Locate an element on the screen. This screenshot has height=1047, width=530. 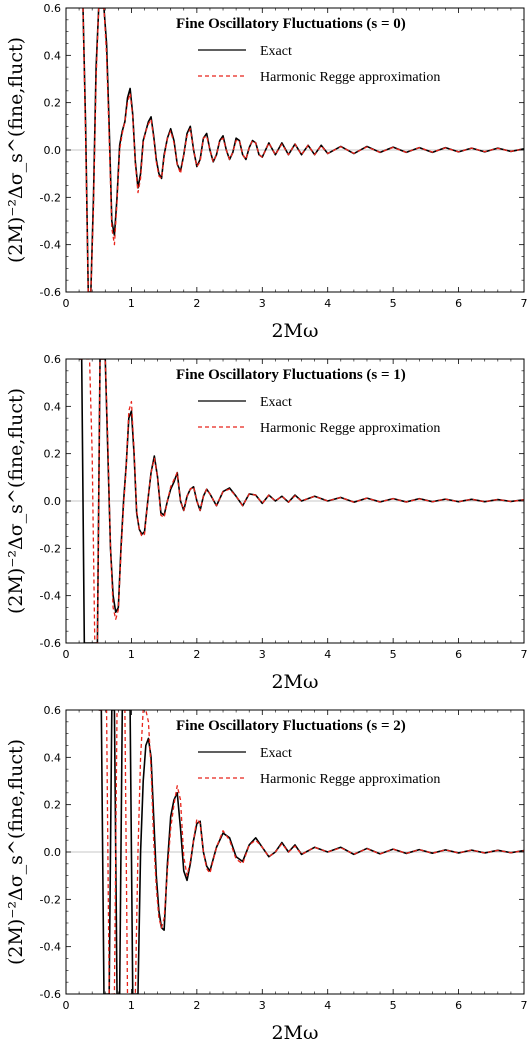
chart-title: Fine Oscillatory Fluctuations (s = 1) is located at coordinates (291, 375).